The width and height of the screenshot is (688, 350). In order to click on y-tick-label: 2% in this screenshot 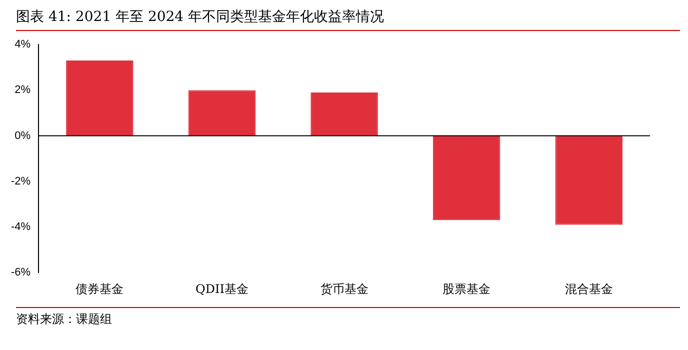, I will do `click(22, 90)`.